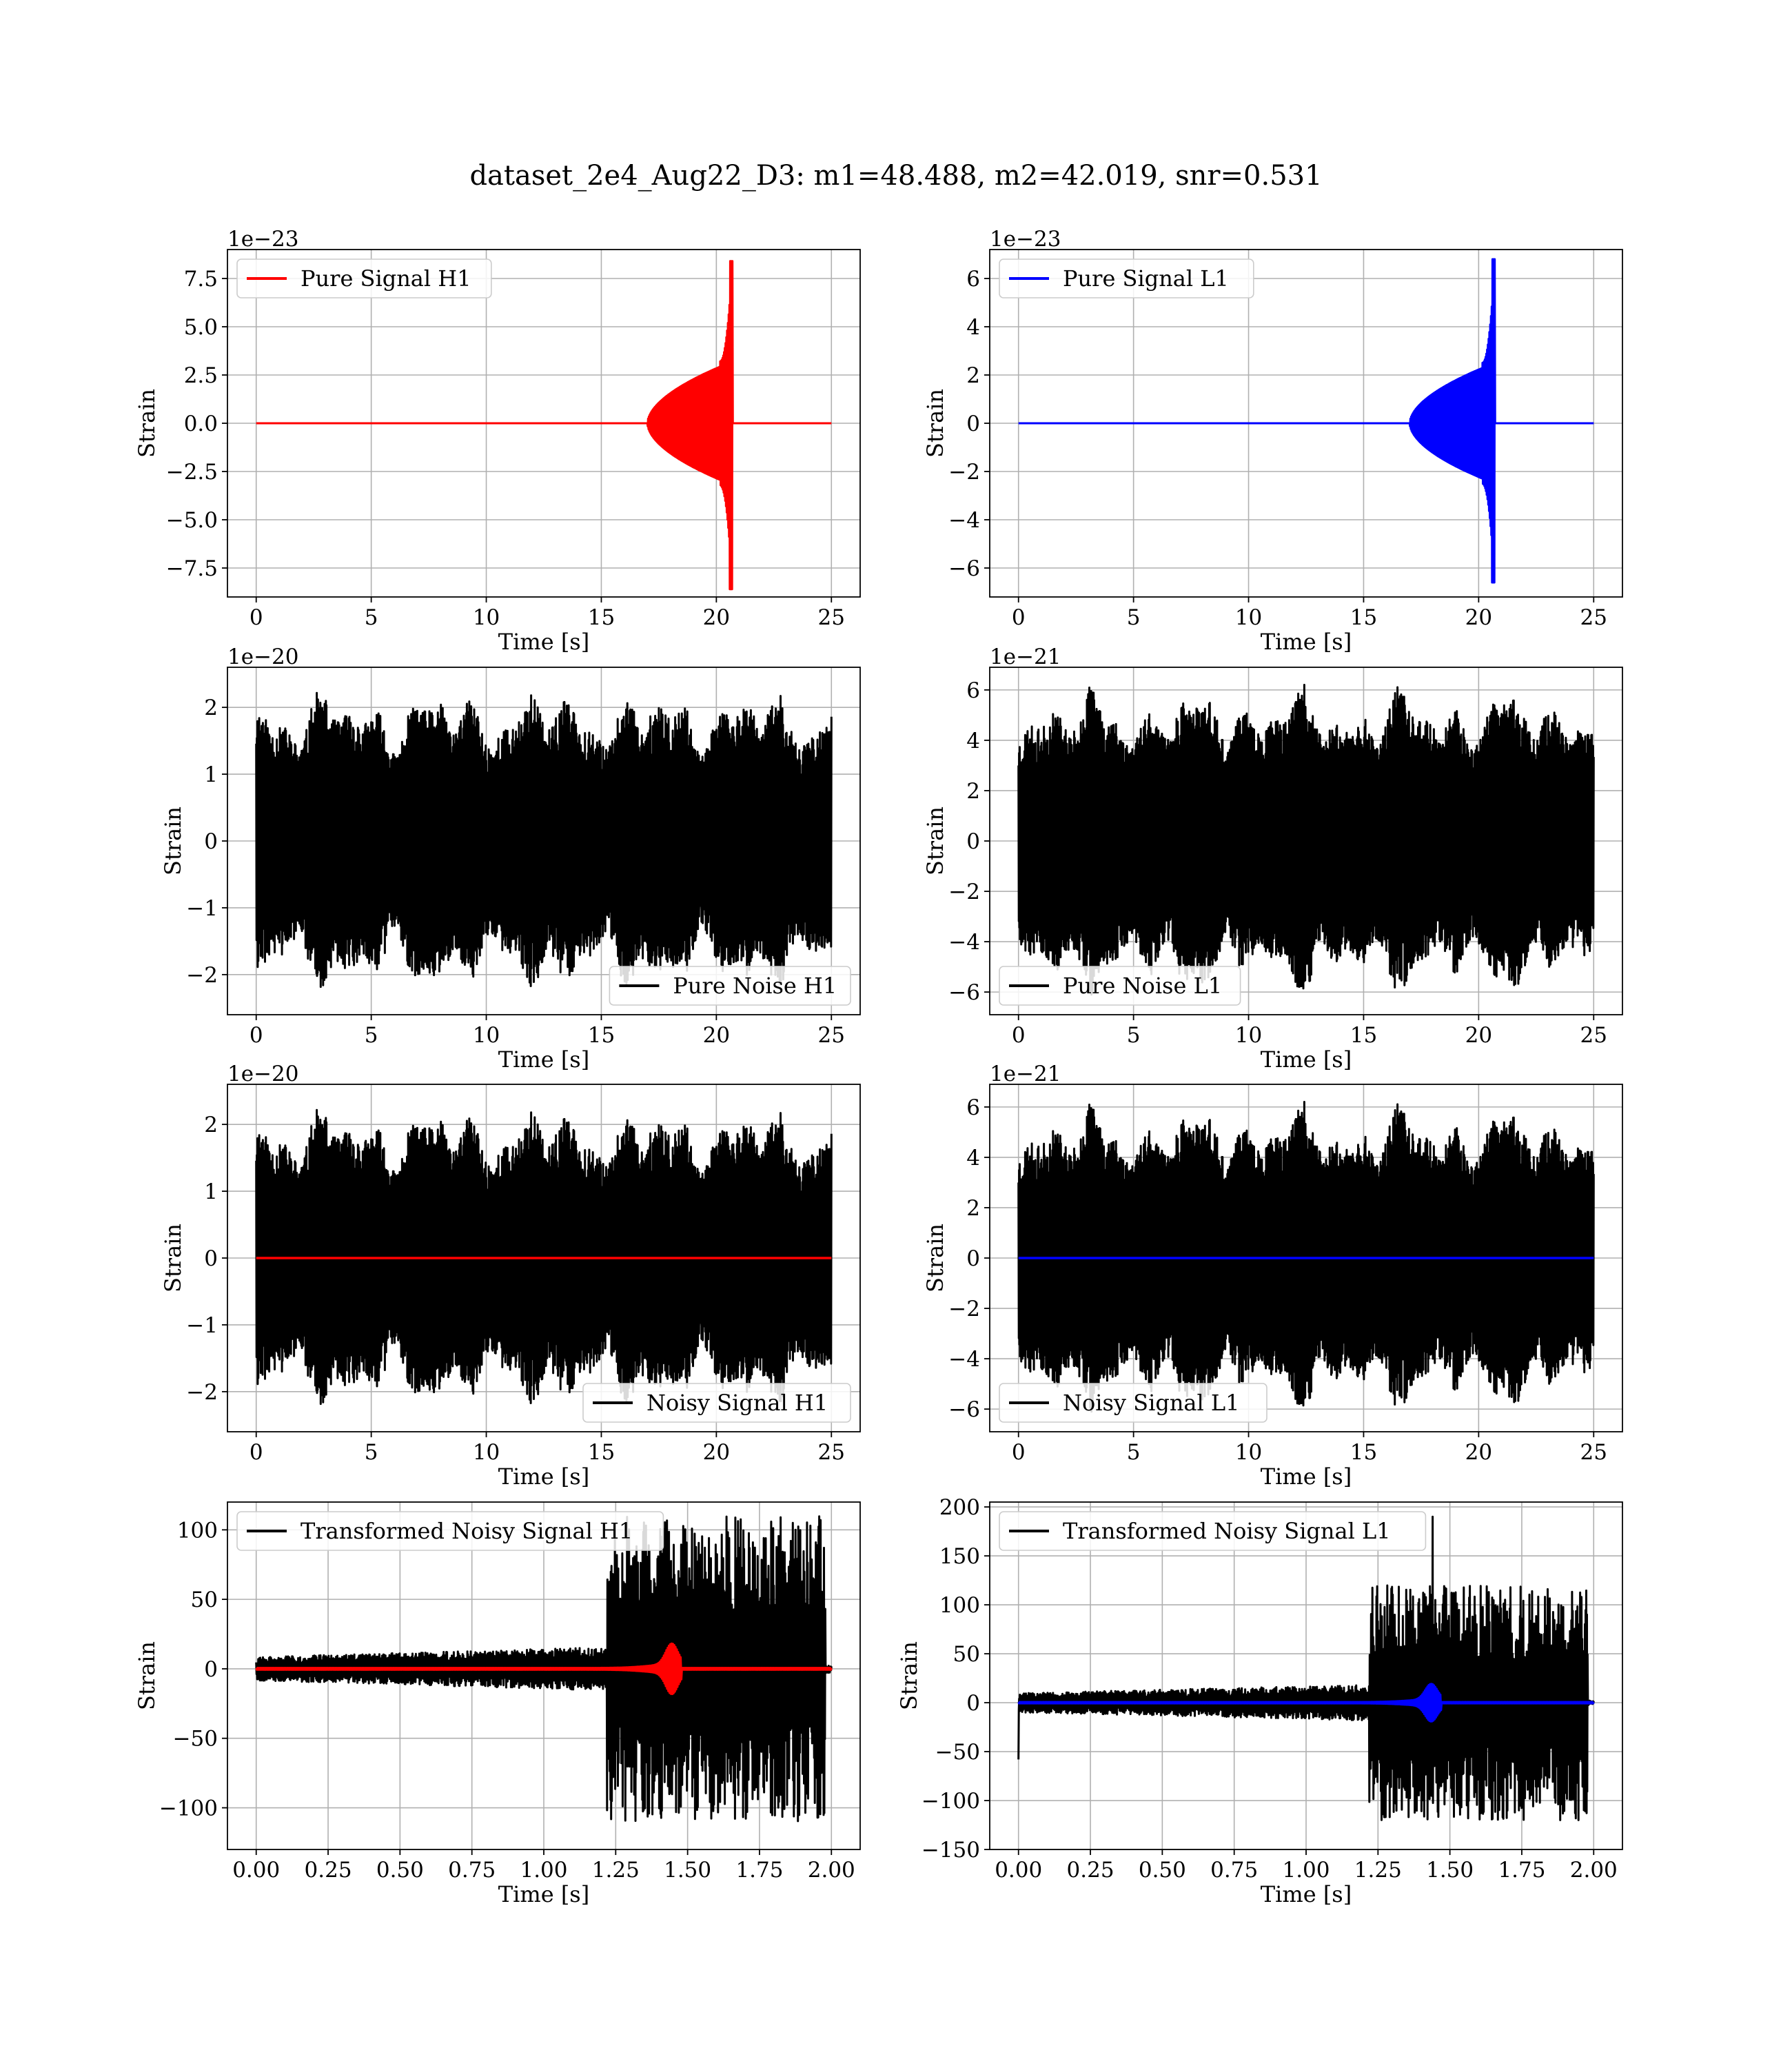 Image resolution: width=1792 pixels, height=2068 pixels. What do you see at coordinates (959, 1507) in the screenshot?
I see `y-tick-label: 200` at bounding box center [959, 1507].